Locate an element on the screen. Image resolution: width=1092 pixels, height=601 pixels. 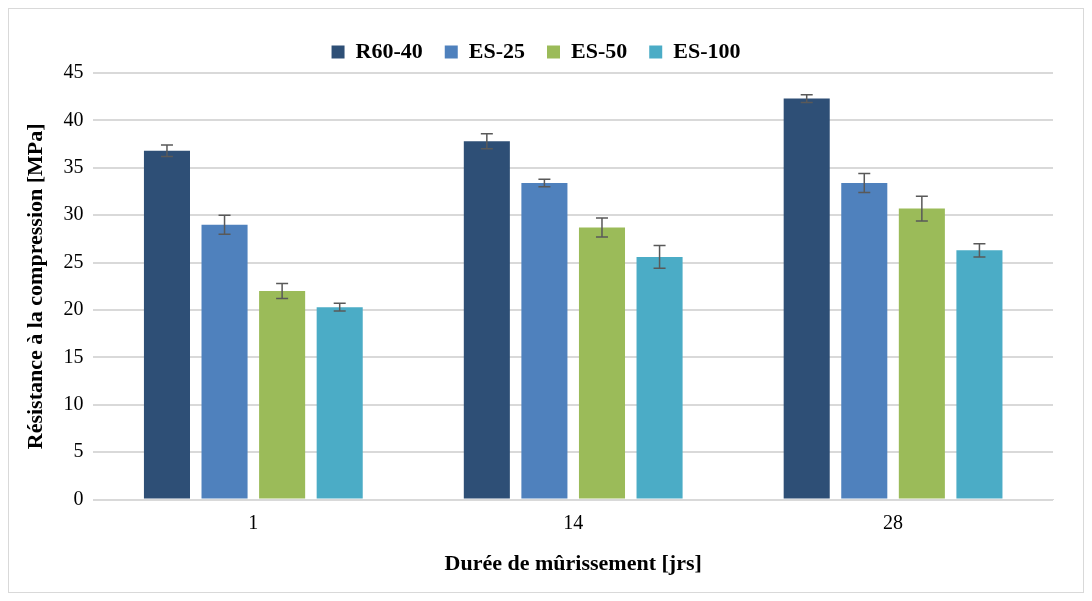
legend-label: ES-25 is located at coordinates (496, 50).